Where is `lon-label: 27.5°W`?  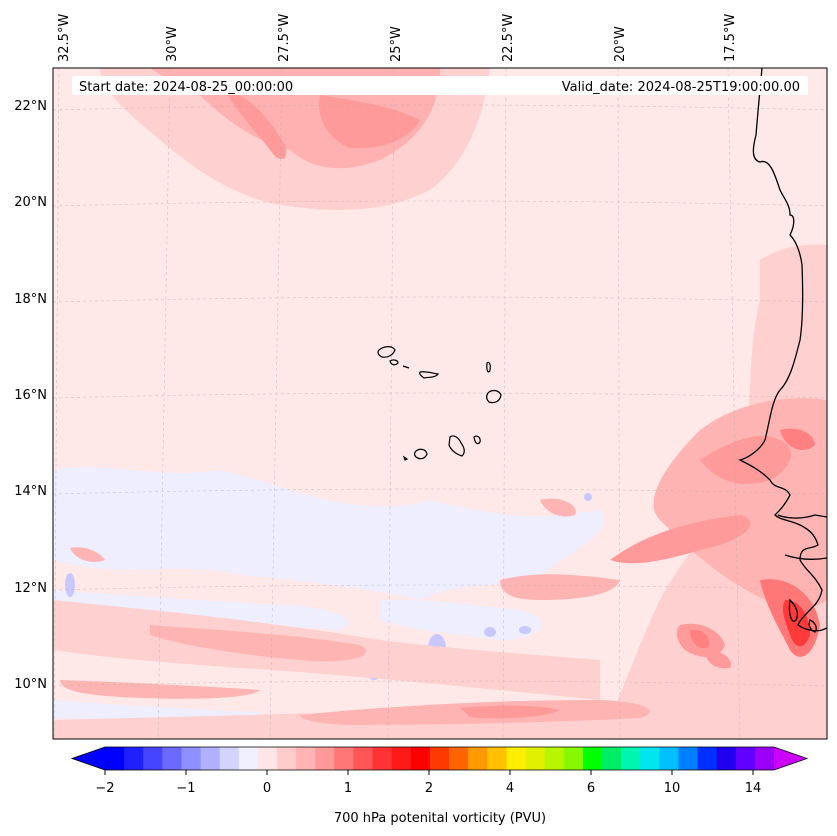
lon-label: 27.5°W is located at coordinates (284, 38).